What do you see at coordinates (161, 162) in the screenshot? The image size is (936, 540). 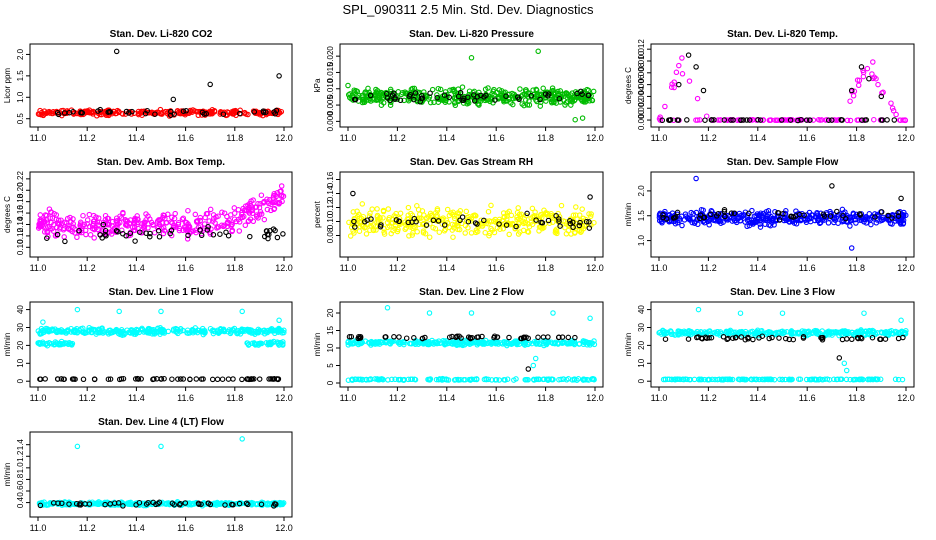 I see `panel-title: Stan. Dev. Amb. Box Temp.` at bounding box center [161, 162].